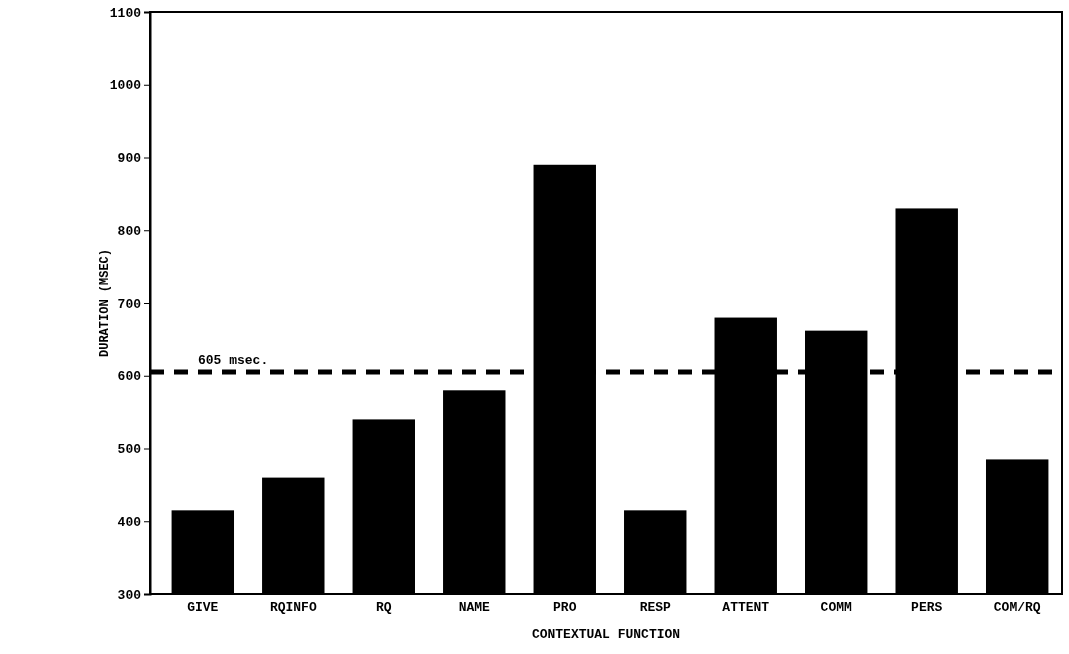 This screenshot has width=1069, height=654. What do you see at coordinates (565, 608) in the screenshot?
I see `x-tick-label: PRO` at bounding box center [565, 608].